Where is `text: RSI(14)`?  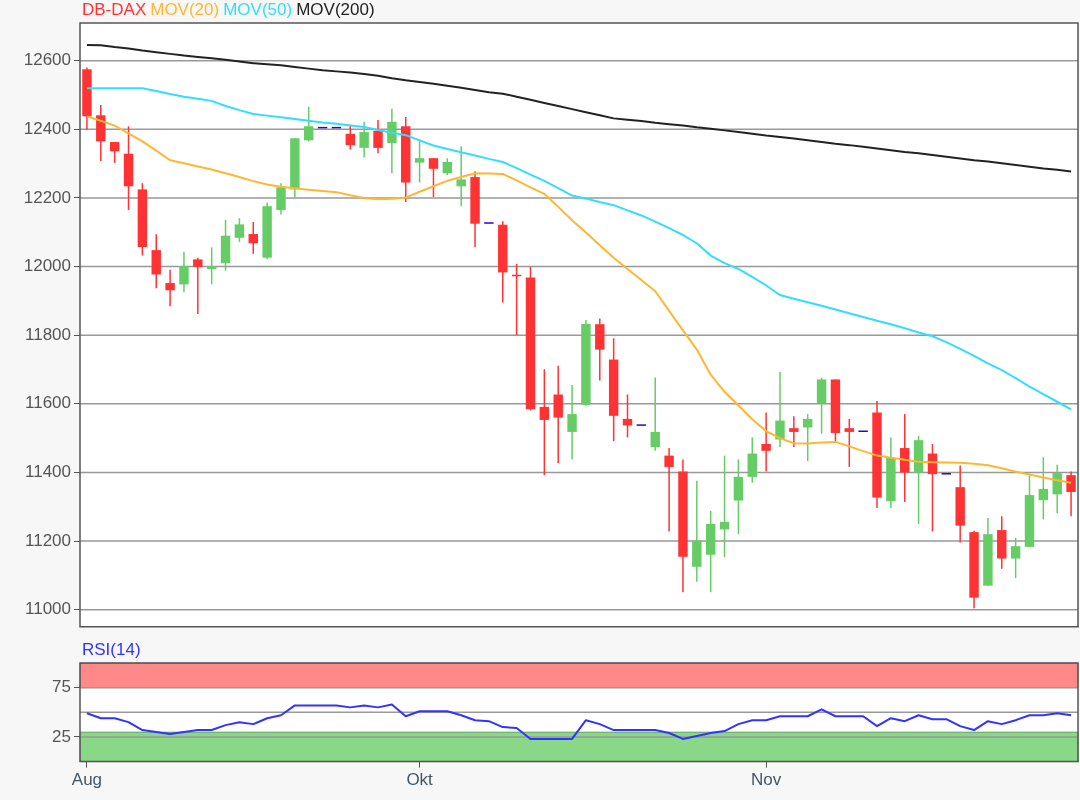
text: RSI(14) is located at coordinates (111, 649).